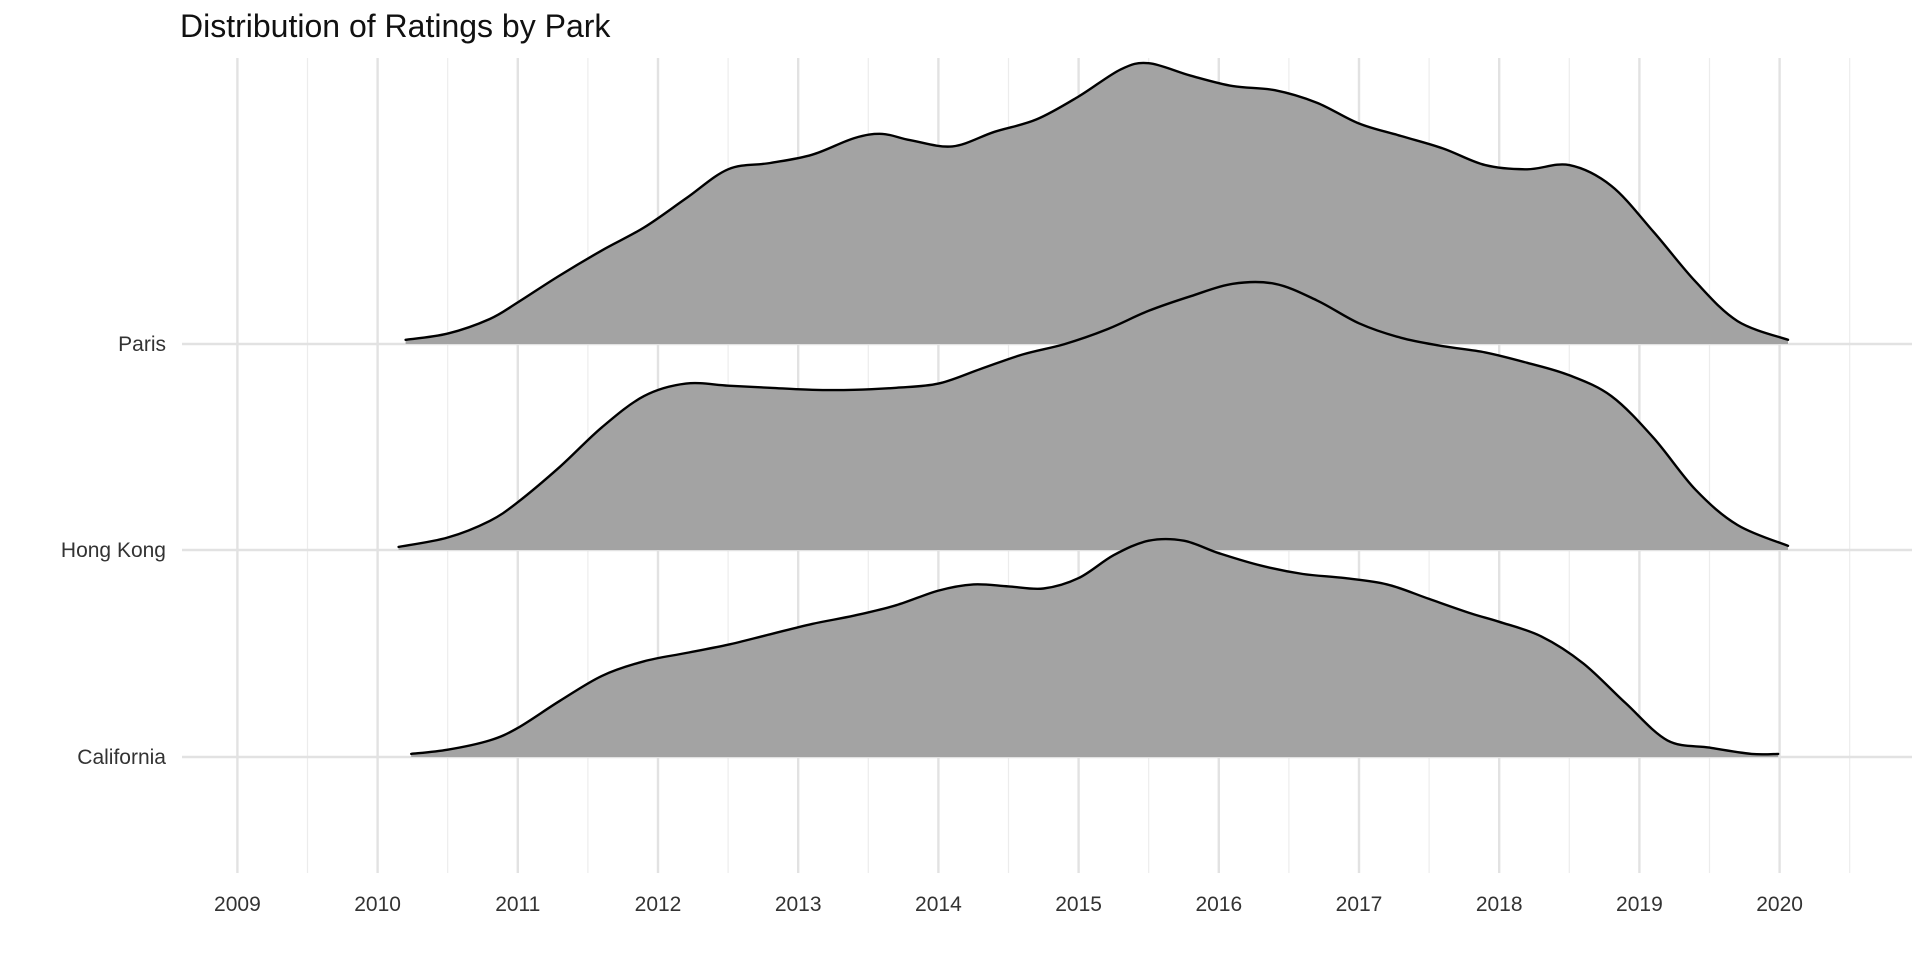  What do you see at coordinates (121, 757) in the screenshot?
I see `category-label: California` at bounding box center [121, 757].